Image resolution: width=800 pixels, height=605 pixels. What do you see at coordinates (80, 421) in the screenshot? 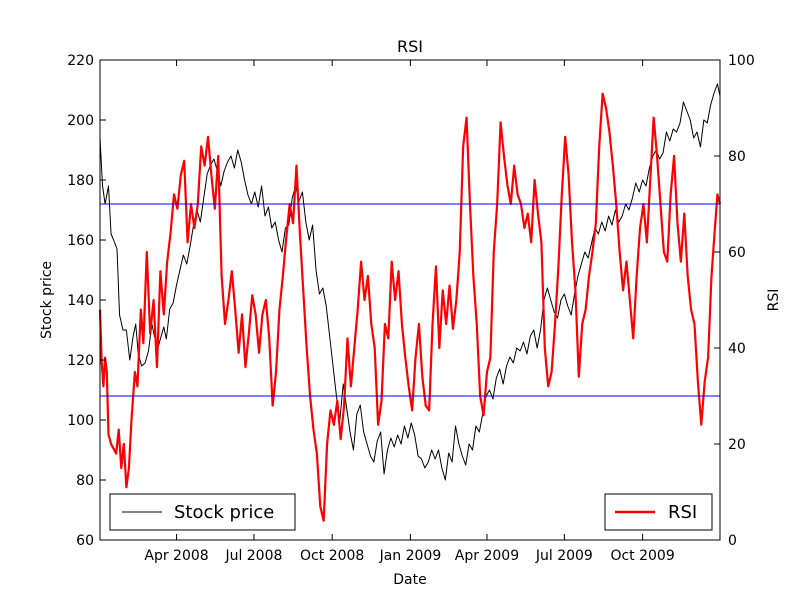
I see `left-y-tick-label: 100` at bounding box center [80, 421].